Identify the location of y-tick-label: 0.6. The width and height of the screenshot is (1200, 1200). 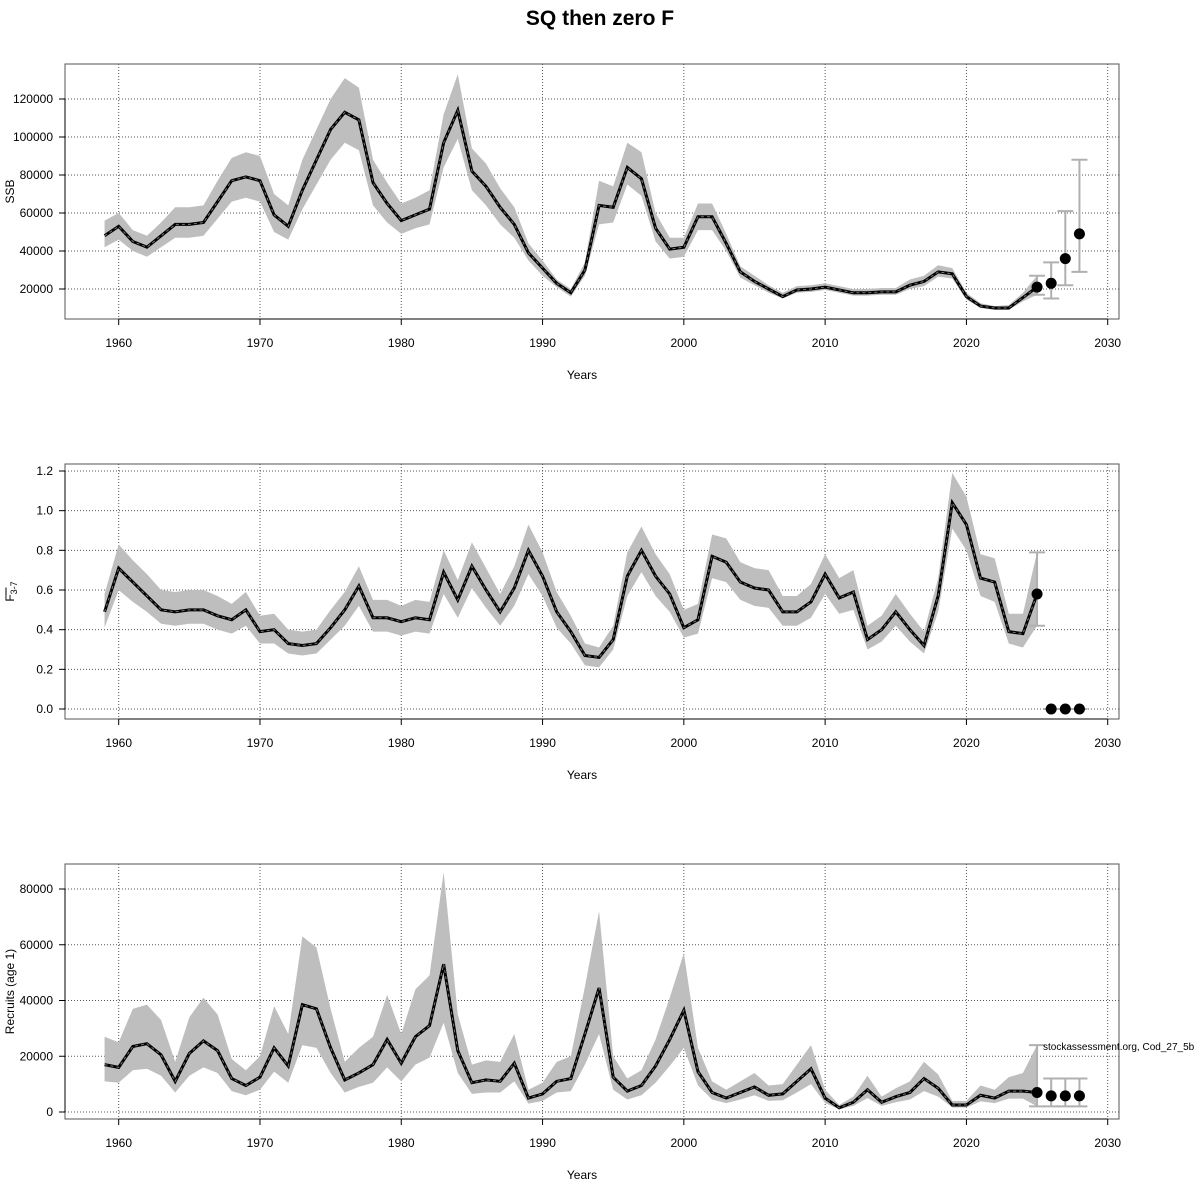
(44, 590).